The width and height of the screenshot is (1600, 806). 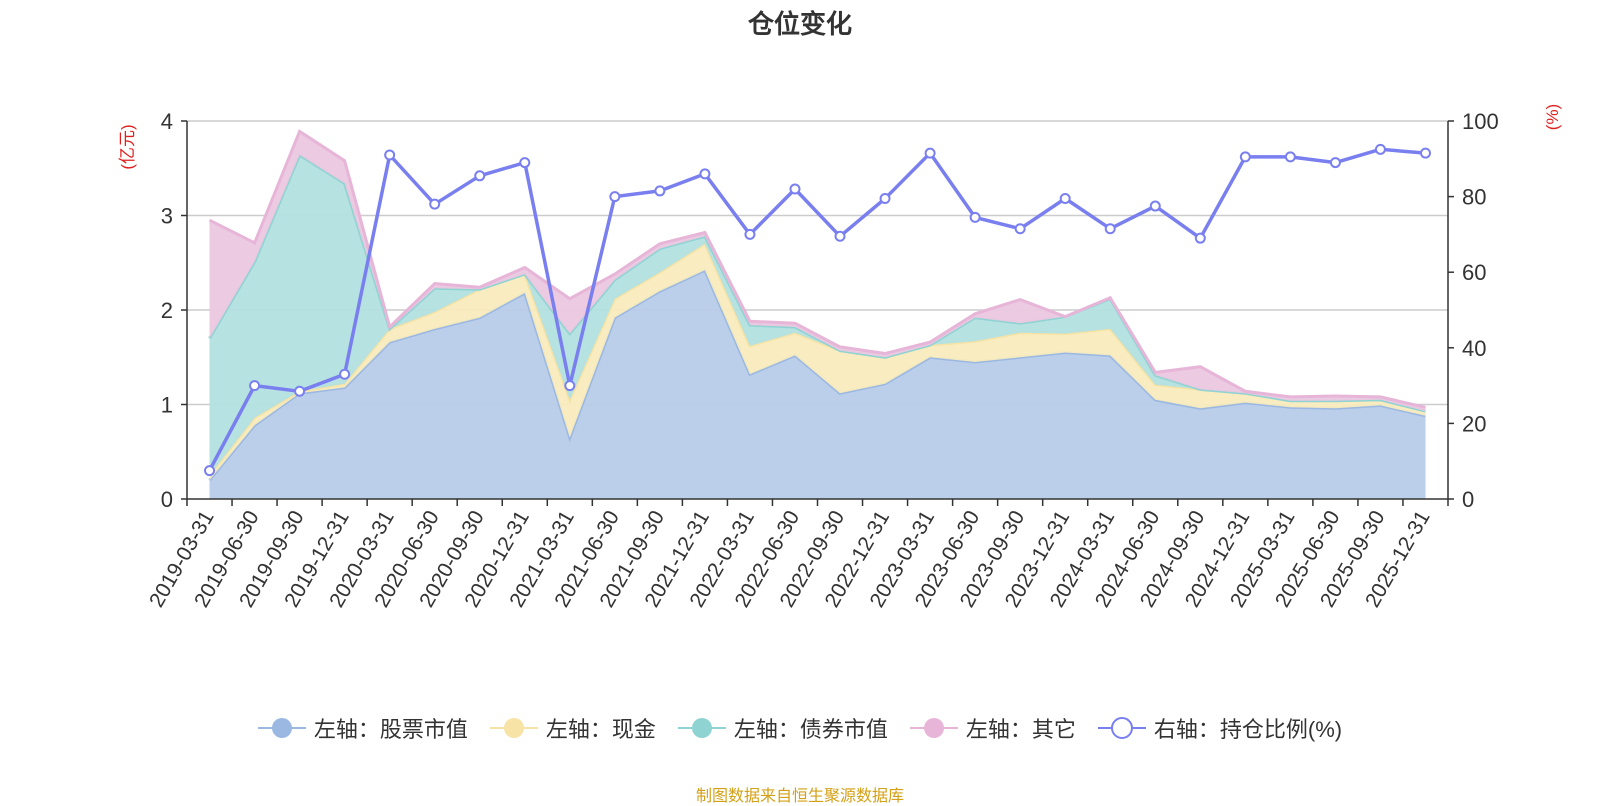 I want to click on legend-item: 左轴：股票市值, so click(x=362, y=728).